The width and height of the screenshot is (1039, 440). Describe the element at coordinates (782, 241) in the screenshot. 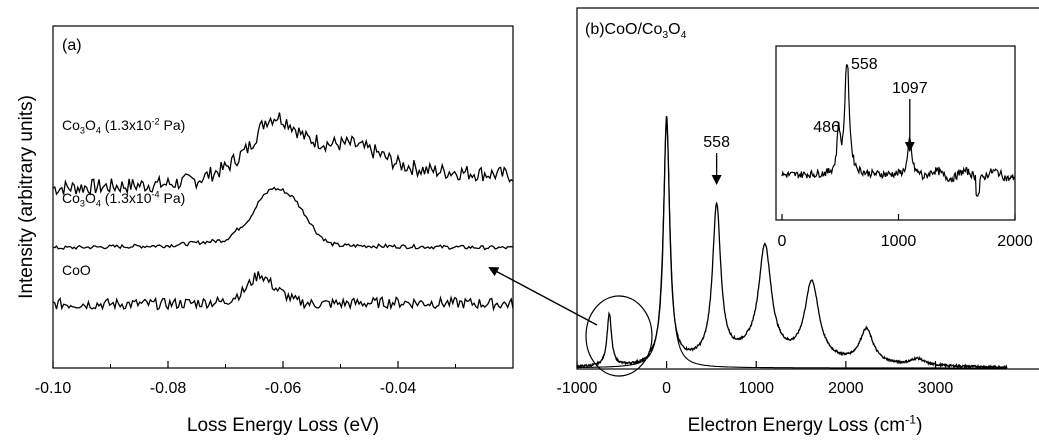

I see `inset-x-tick-label: 0` at that location.